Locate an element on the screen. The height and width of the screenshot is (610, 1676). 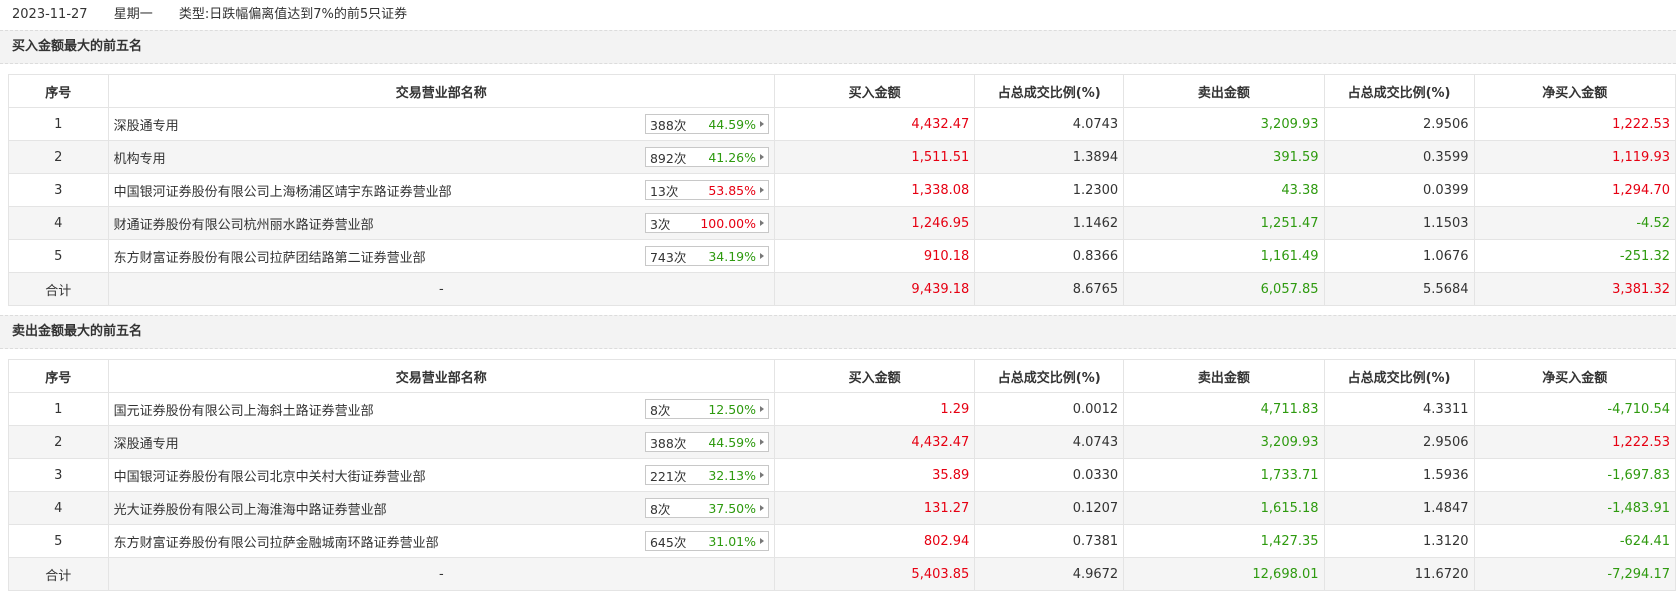
buy-amount: 4,432.47 is located at coordinates (874, 124).